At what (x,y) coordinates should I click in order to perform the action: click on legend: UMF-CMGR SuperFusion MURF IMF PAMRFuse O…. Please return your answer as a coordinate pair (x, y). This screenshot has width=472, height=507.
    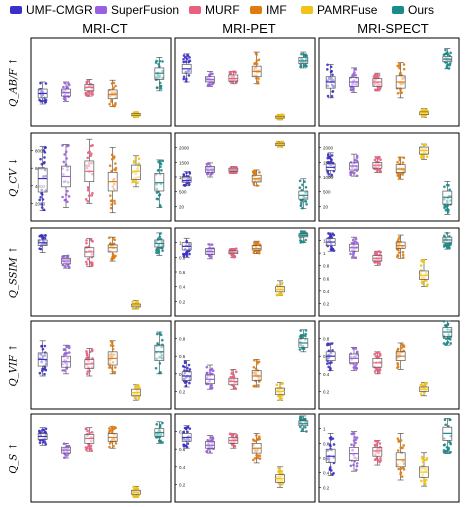
    Looking at the image, I should click on (236, 10).